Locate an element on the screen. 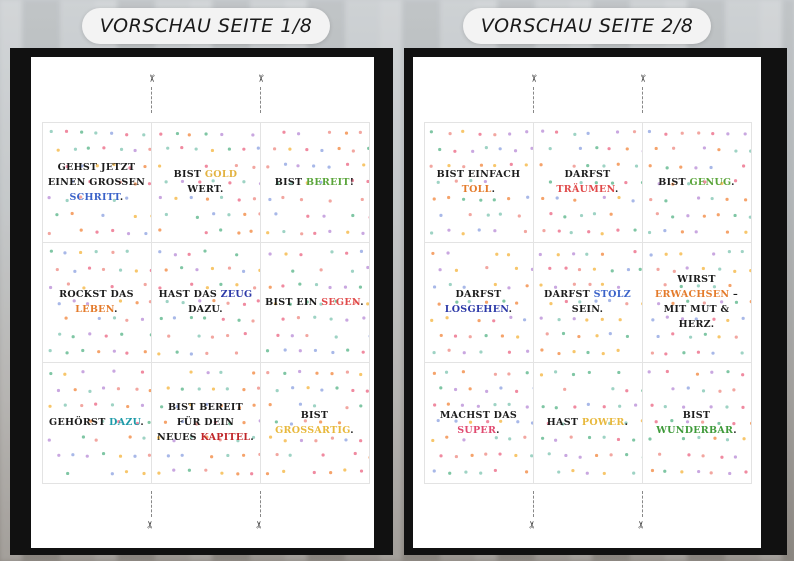 The image size is (794, 561). highlight-word: SEGEN is located at coordinates (341, 302).